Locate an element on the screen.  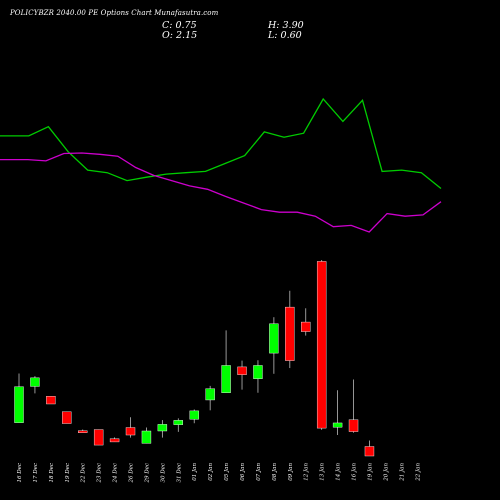
x-tick-label: 07 Jan is located at coordinates (259, 472).